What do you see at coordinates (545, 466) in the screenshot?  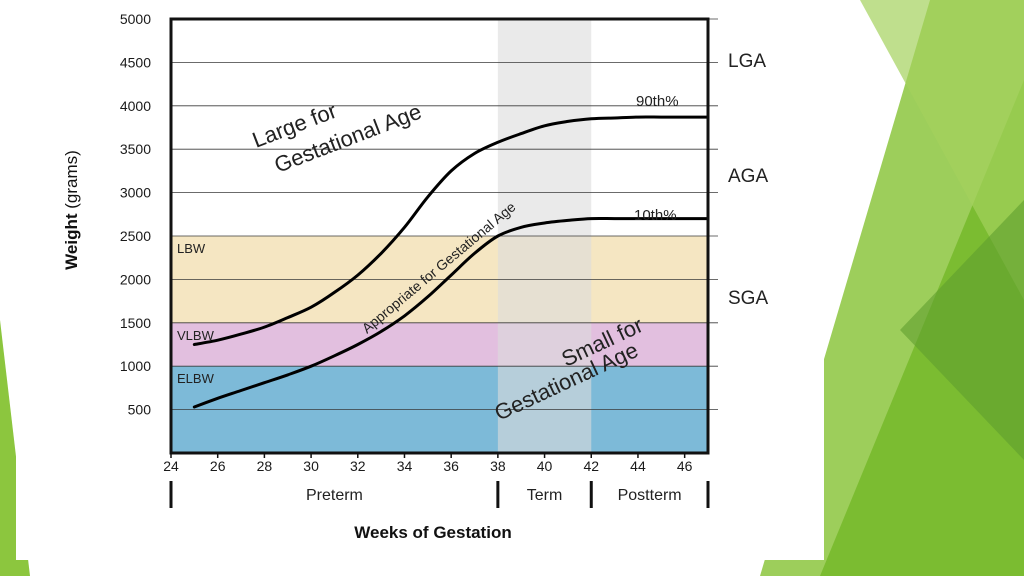 I see `x-tick-40: 40` at bounding box center [545, 466].